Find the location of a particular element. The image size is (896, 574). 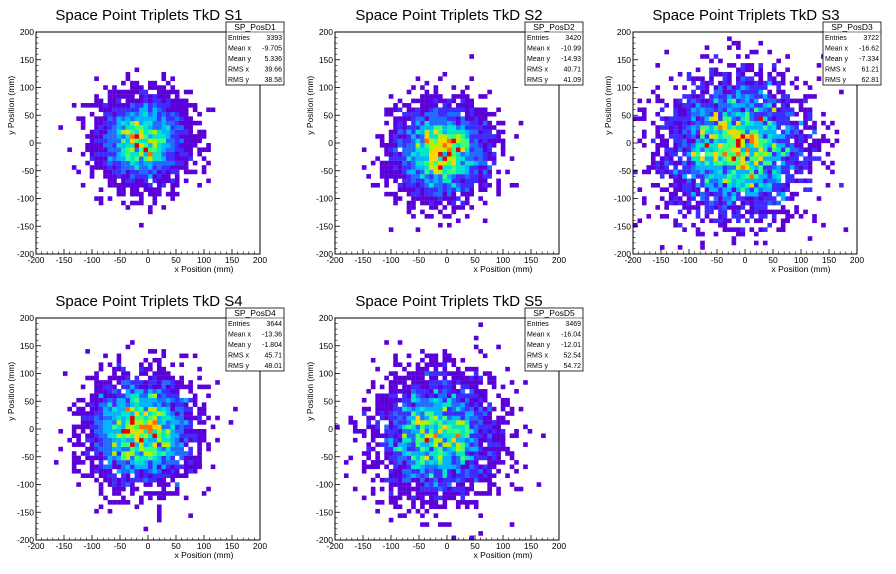

chart-title: Space Point Triplets TkD S1 is located at coordinates (148, 15).